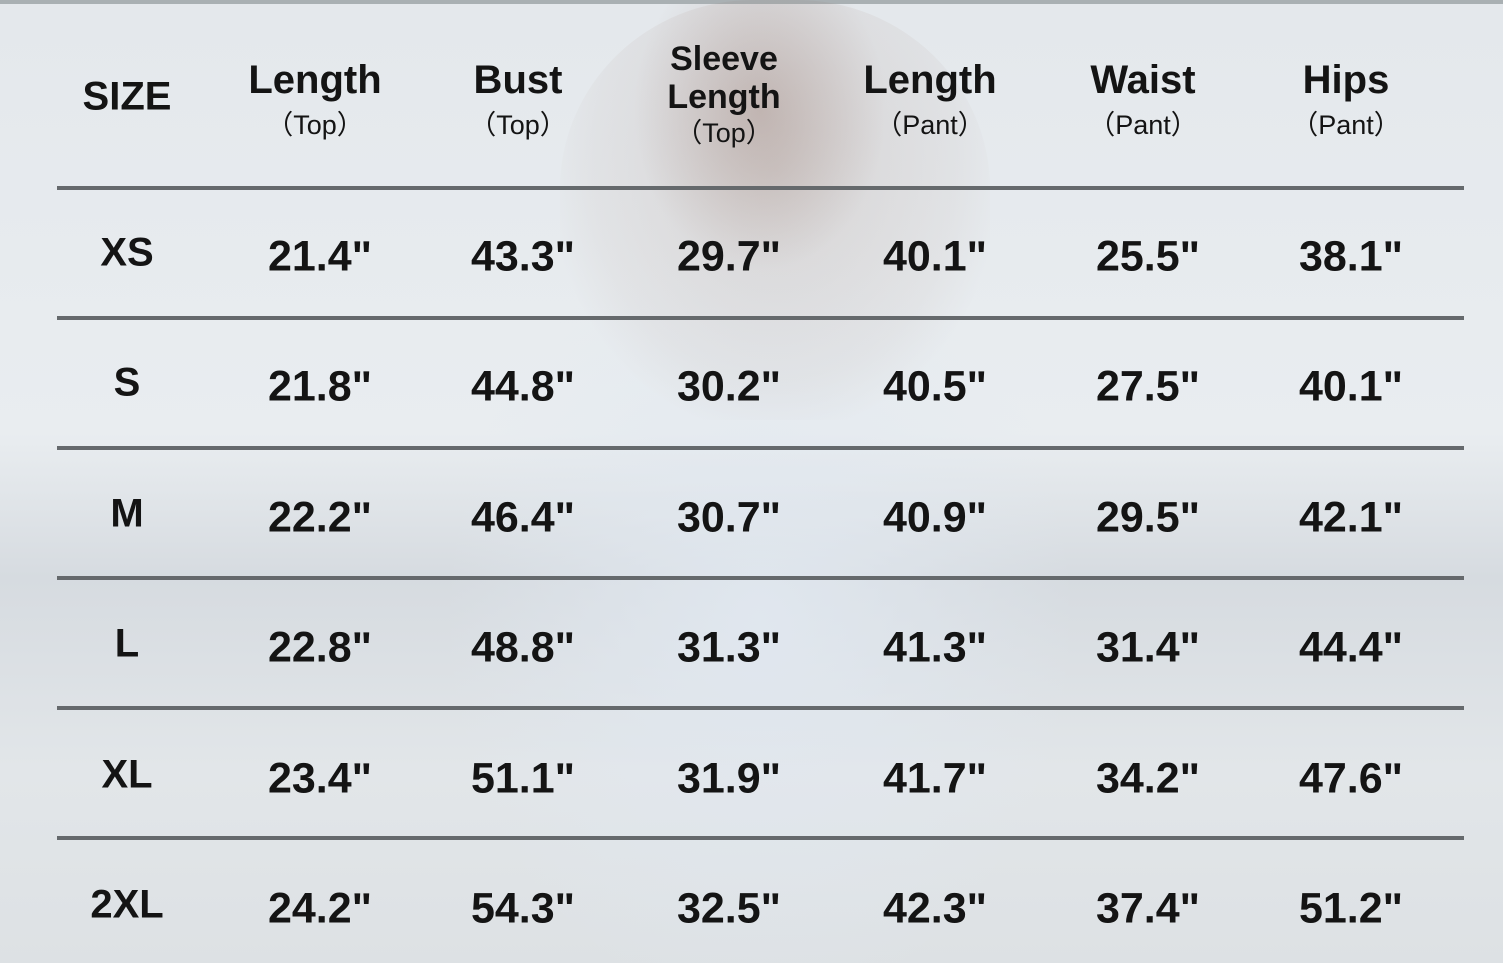  What do you see at coordinates (729, 647) in the screenshot?
I see `measurement-value: 31.3"` at bounding box center [729, 647].